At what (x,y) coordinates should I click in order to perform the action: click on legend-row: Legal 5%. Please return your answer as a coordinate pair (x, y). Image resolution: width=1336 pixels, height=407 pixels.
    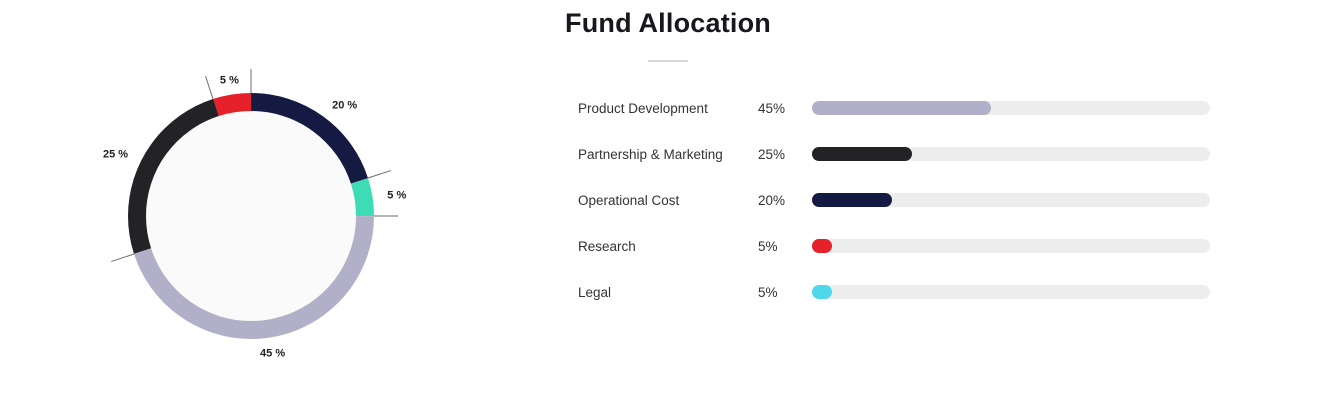
    Looking at the image, I should click on (894, 292).